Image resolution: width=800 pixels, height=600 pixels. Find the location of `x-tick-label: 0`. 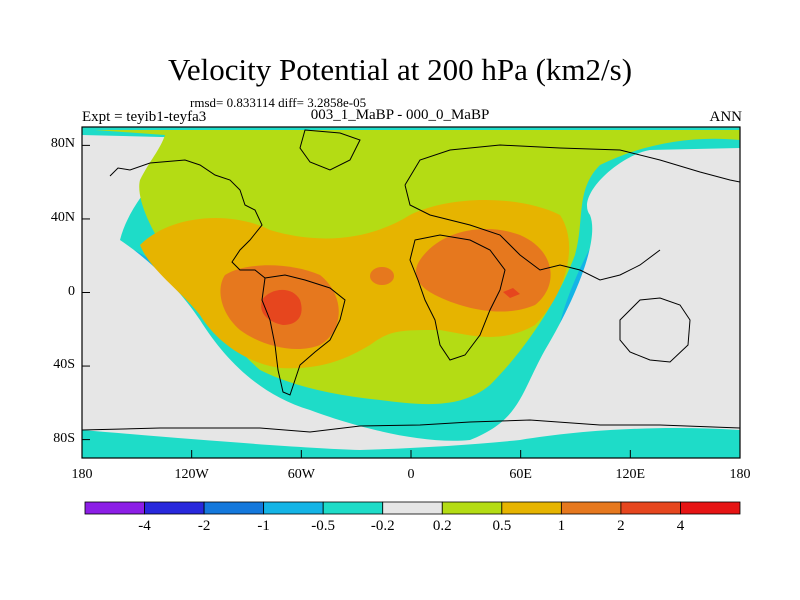

x-tick-label: 0 is located at coordinates (411, 474).